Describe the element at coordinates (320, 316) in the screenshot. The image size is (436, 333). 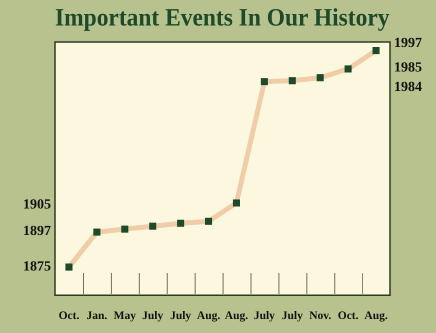
I see `x-tick-label: Nov.` at that location.